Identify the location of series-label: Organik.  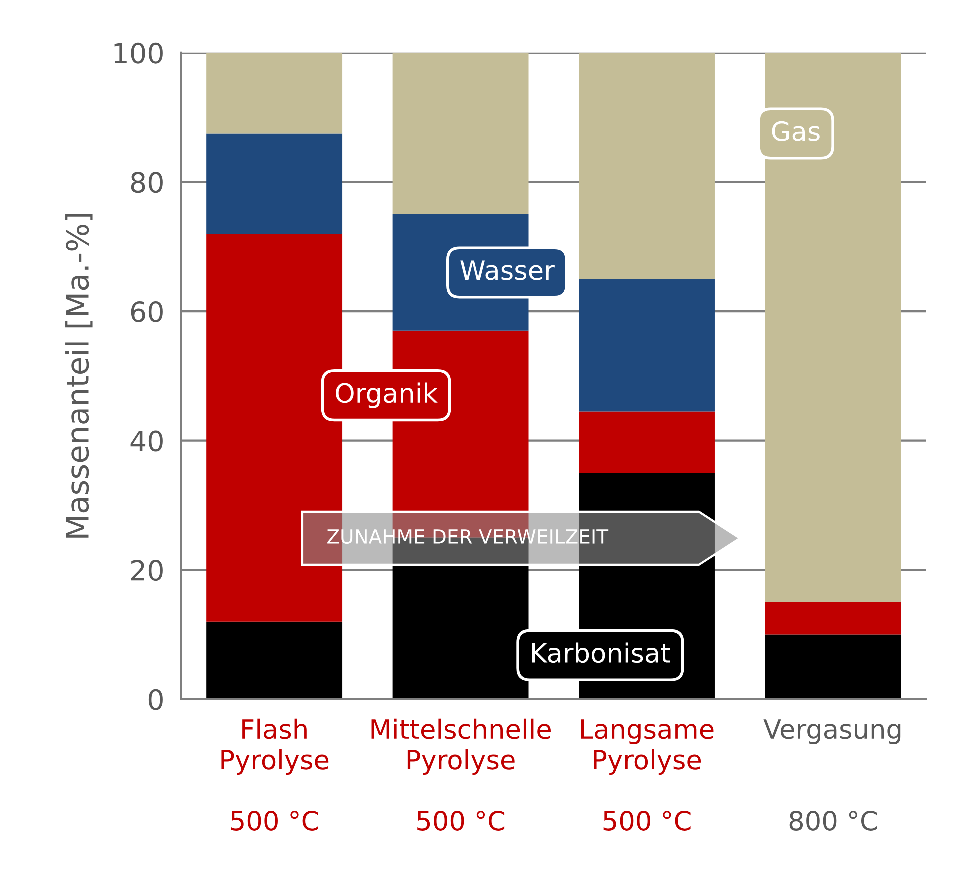
(387, 395).